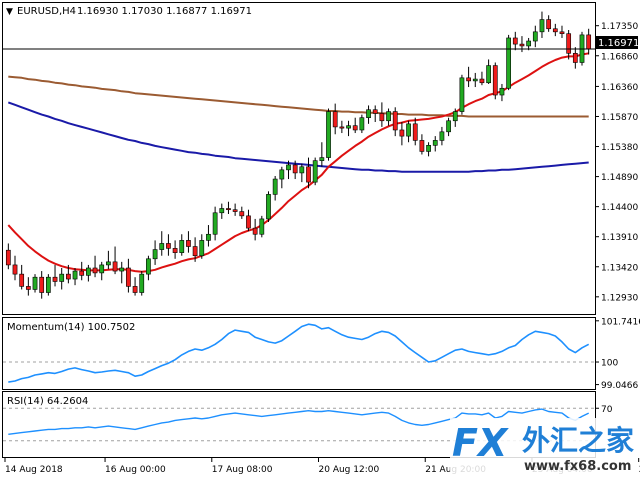 The height and width of the screenshot is (484, 640). What do you see at coordinates (349, 470) in the screenshot?
I see `x-tick-label: 20 Aug 12:00` at bounding box center [349, 470].